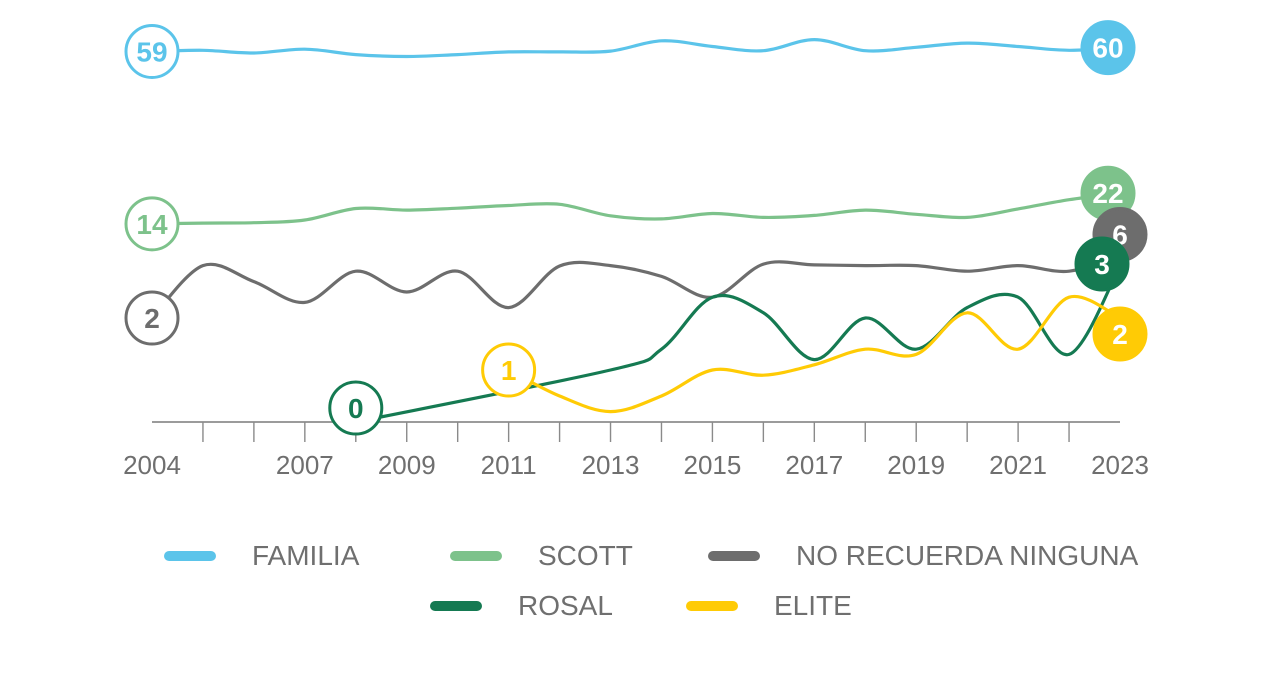 This screenshot has width=1280, height=678. I want to click on x-tick-label-2021: 2021, so click(1018, 465).